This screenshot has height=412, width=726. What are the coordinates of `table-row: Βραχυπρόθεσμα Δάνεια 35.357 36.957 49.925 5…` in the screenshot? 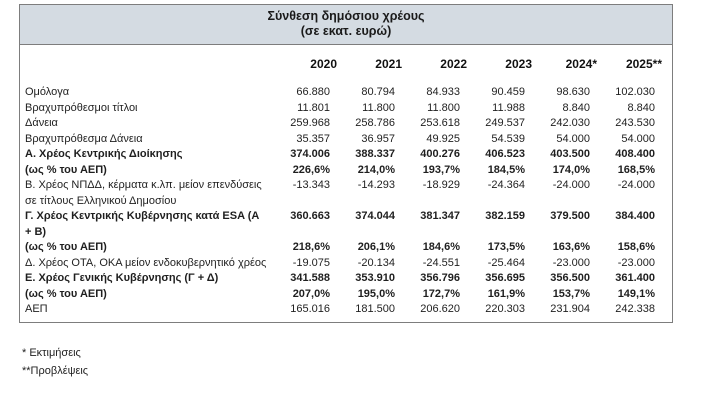 It's located at (346, 140).